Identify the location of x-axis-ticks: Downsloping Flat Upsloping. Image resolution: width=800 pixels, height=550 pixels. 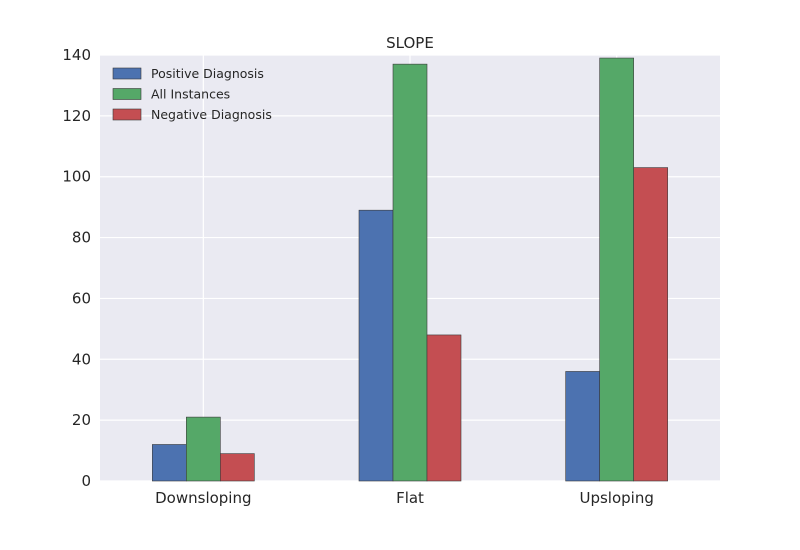
(404, 498).